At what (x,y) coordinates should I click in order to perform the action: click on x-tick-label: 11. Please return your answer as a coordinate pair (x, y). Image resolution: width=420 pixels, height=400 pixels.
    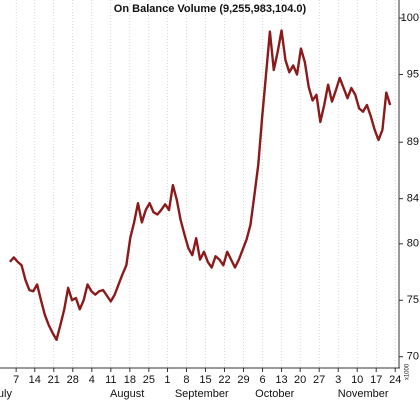
    Looking at the image, I should click on (110, 380).